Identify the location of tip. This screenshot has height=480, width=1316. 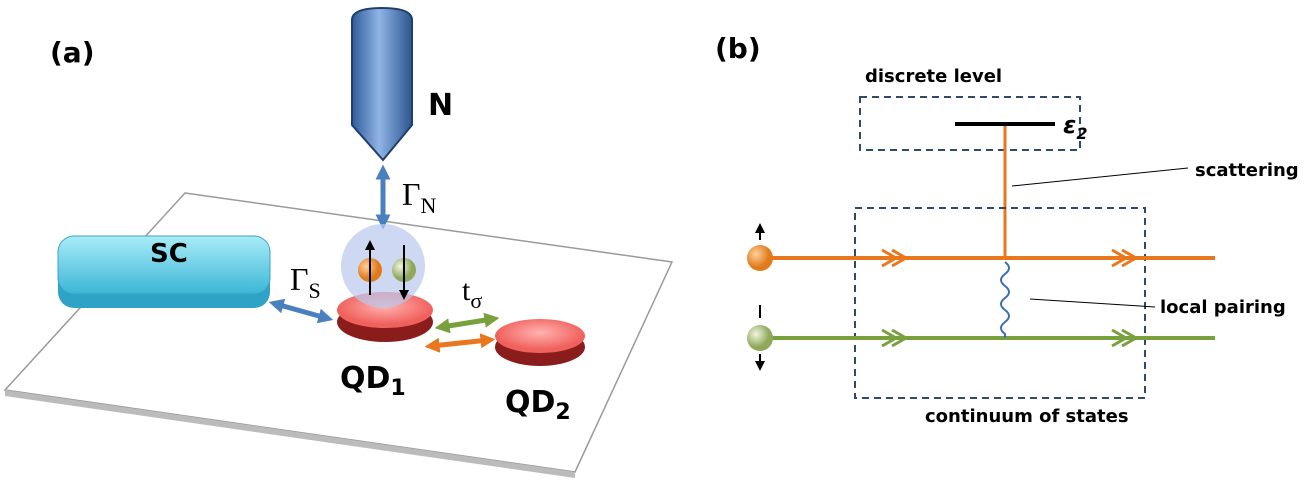
(382, 84).